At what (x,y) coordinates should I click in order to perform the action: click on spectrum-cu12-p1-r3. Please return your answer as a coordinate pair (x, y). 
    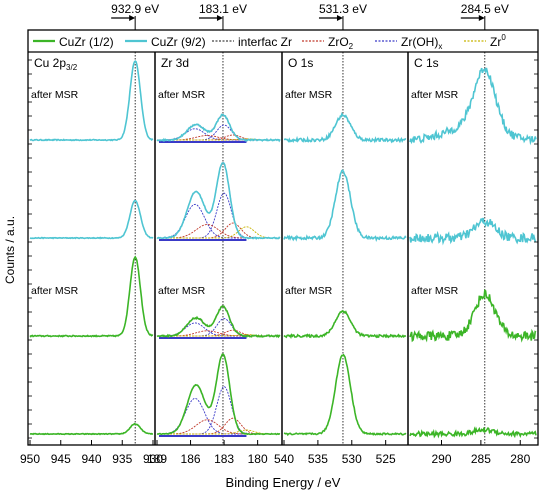
    Looking at the image, I should click on (218, 394).